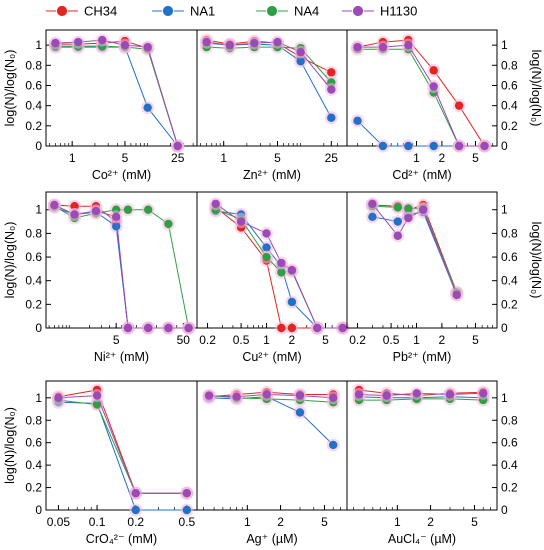 This screenshot has height=550, width=544. I want to click on panel-4: 0 0.2 0.4 0.6 0.8 1 5 50 Ni²⁺ (mM), so click(111, 277).